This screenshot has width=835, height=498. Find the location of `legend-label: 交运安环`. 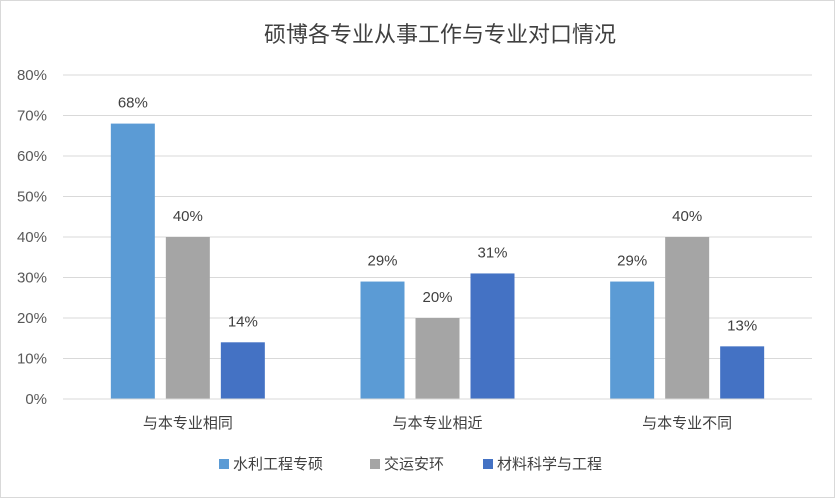

legend-label: 交运安环 is located at coordinates (414, 464).